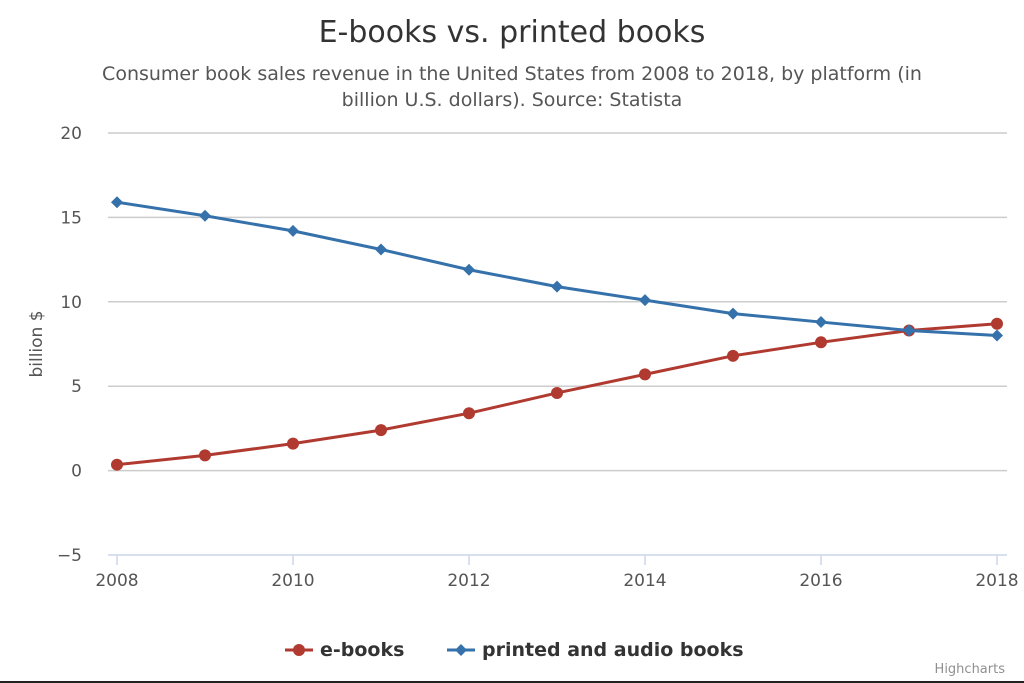 This screenshot has height=683, width=1024. Describe the element at coordinates (76, 472) in the screenshot. I see `y-tick-label: 0` at that location.